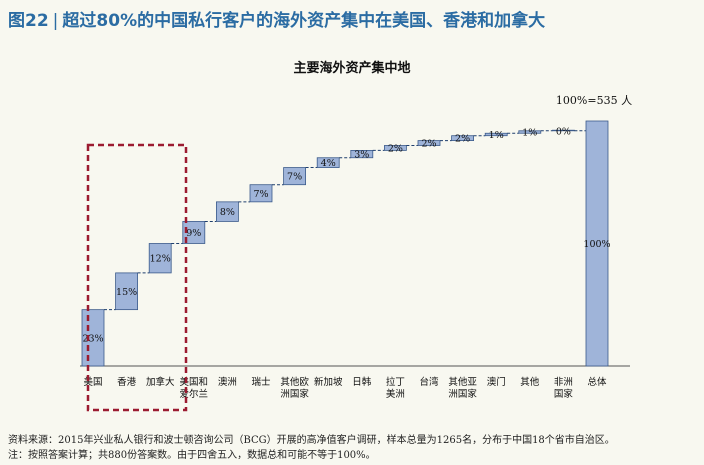 This screenshot has height=465, width=704. What do you see at coordinates (594, 100) in the screenshot?
I see `total-label: 100%=535 人` at bounding box center [594, 100].